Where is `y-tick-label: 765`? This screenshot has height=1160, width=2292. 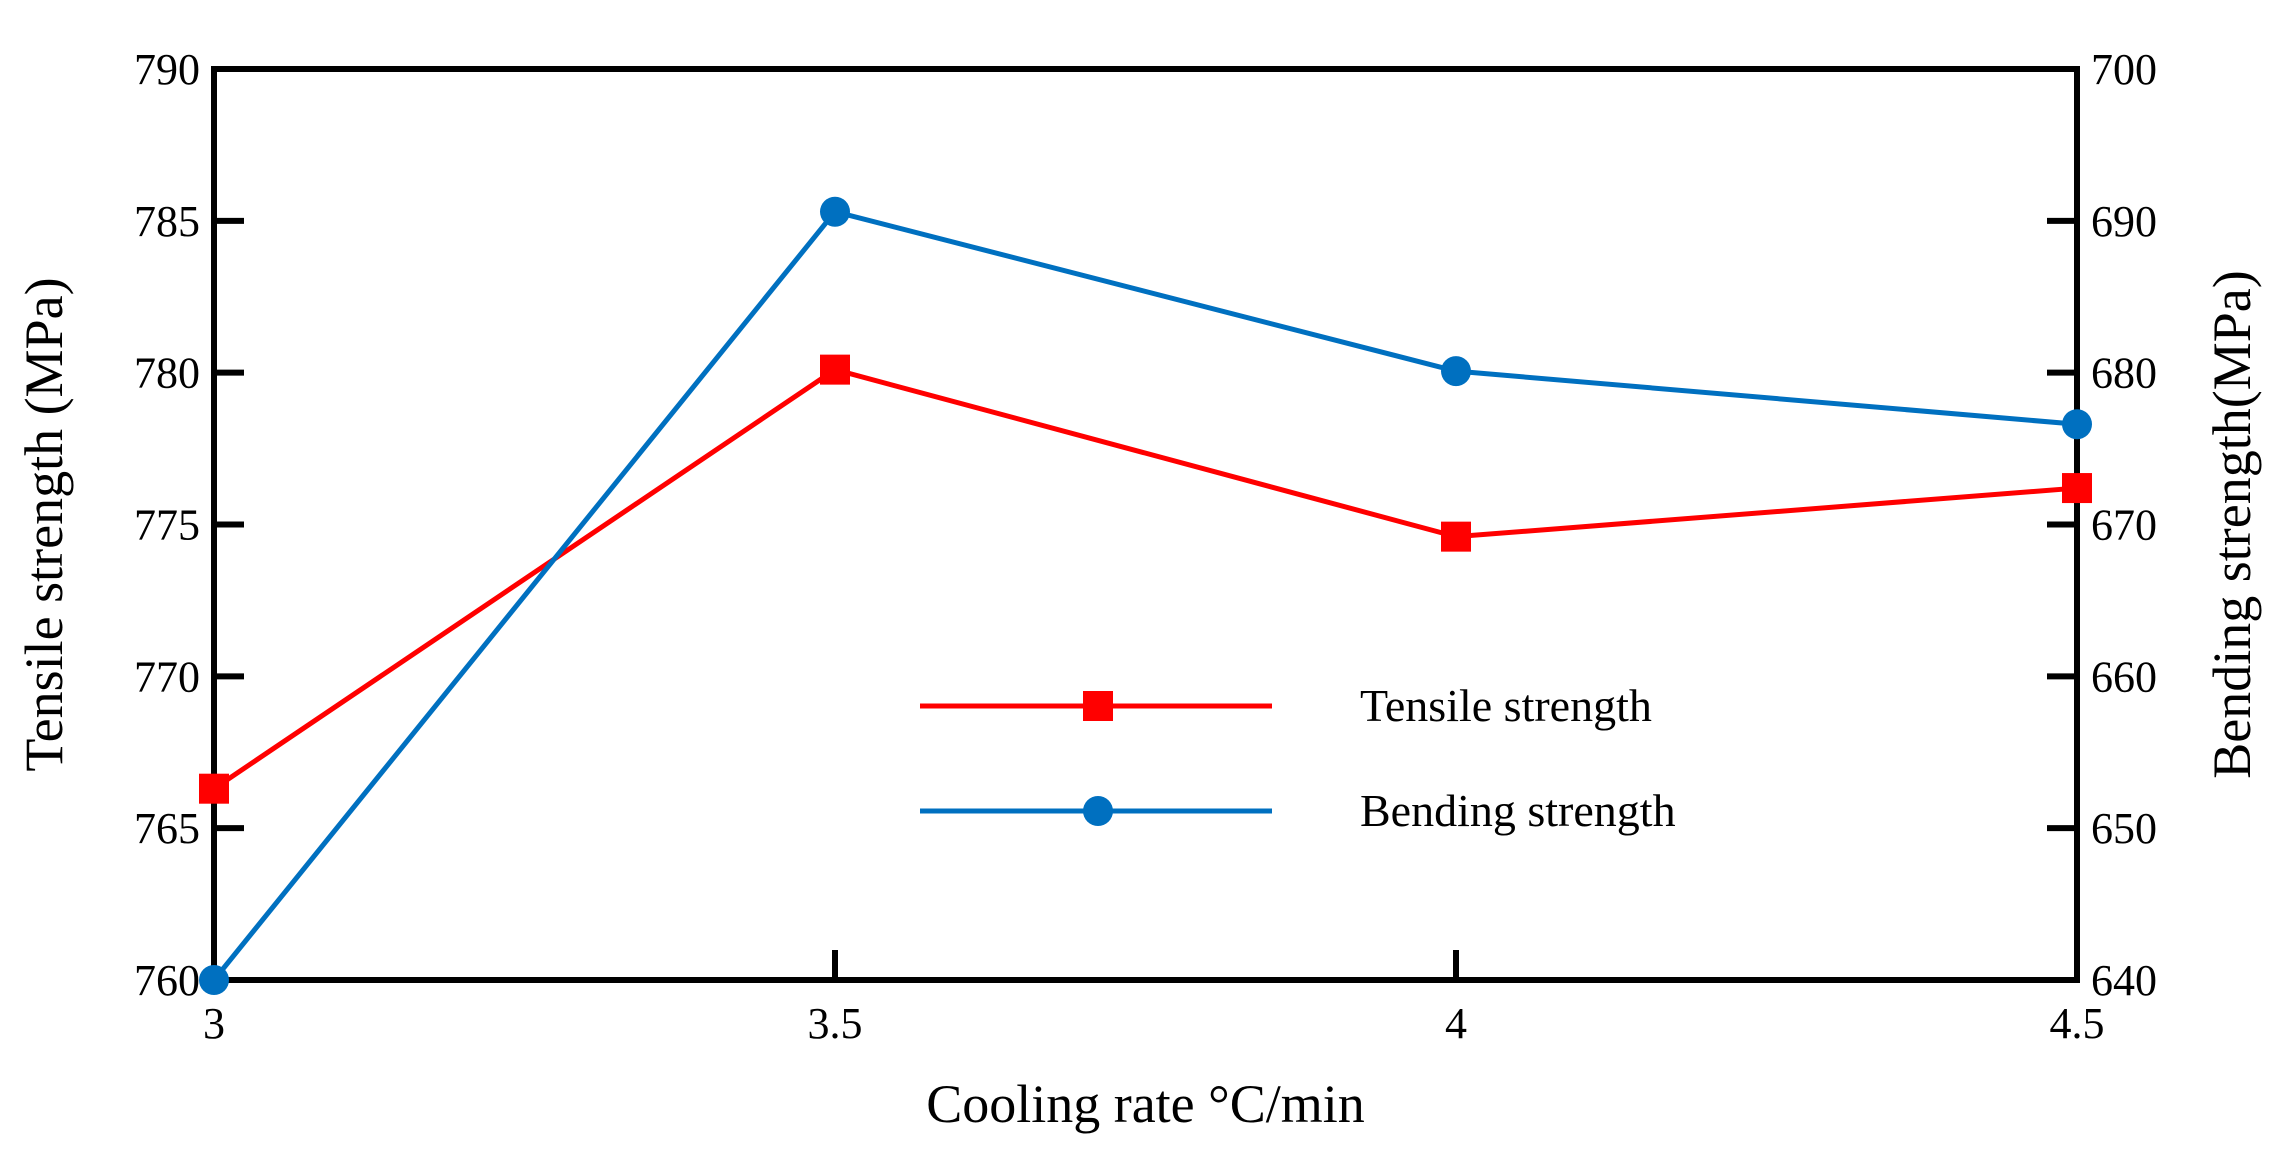 y-tick-label: 765 is located at coordinates (167, 828).